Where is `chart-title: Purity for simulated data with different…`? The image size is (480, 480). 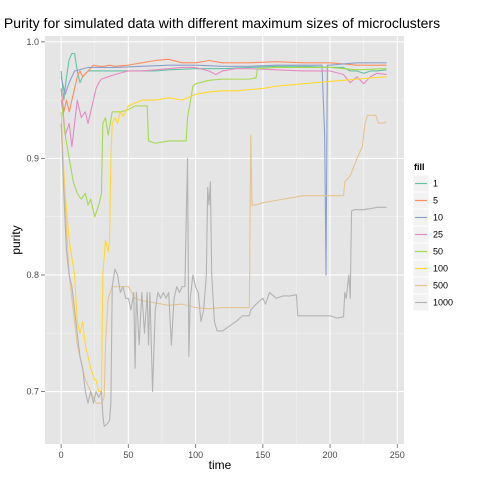
chart-title: Purity for simulated data with different… is located at coordinates (222, 23).